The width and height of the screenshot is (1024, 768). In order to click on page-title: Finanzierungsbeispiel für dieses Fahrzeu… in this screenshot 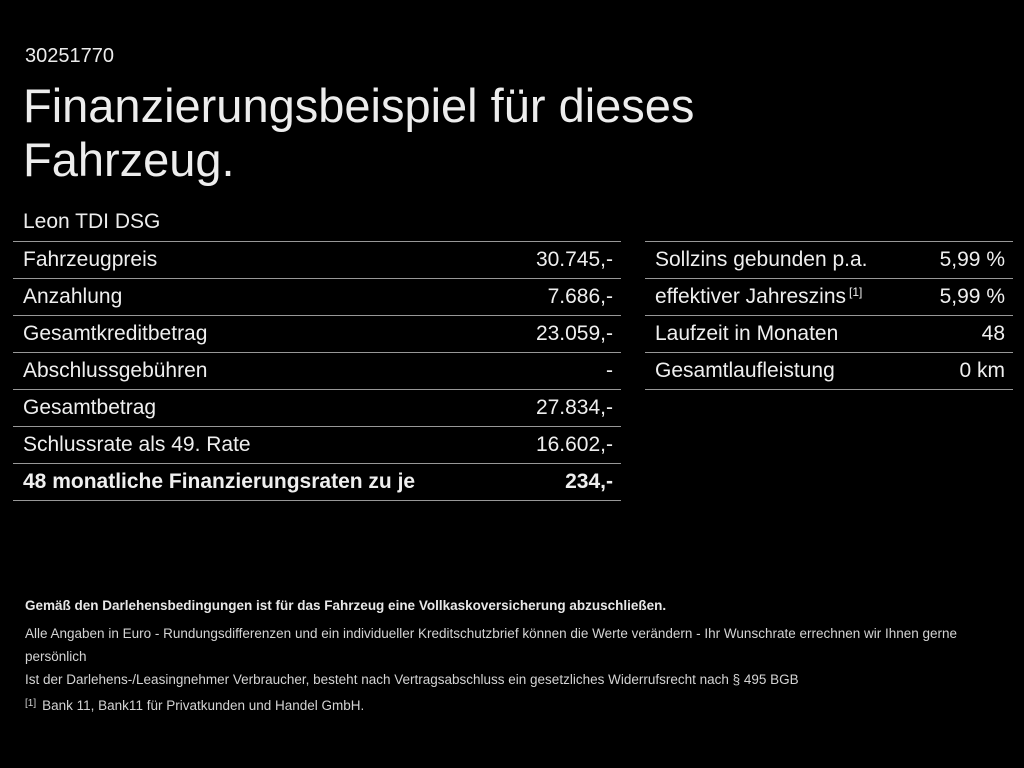, I will do `click(358, 133)`.